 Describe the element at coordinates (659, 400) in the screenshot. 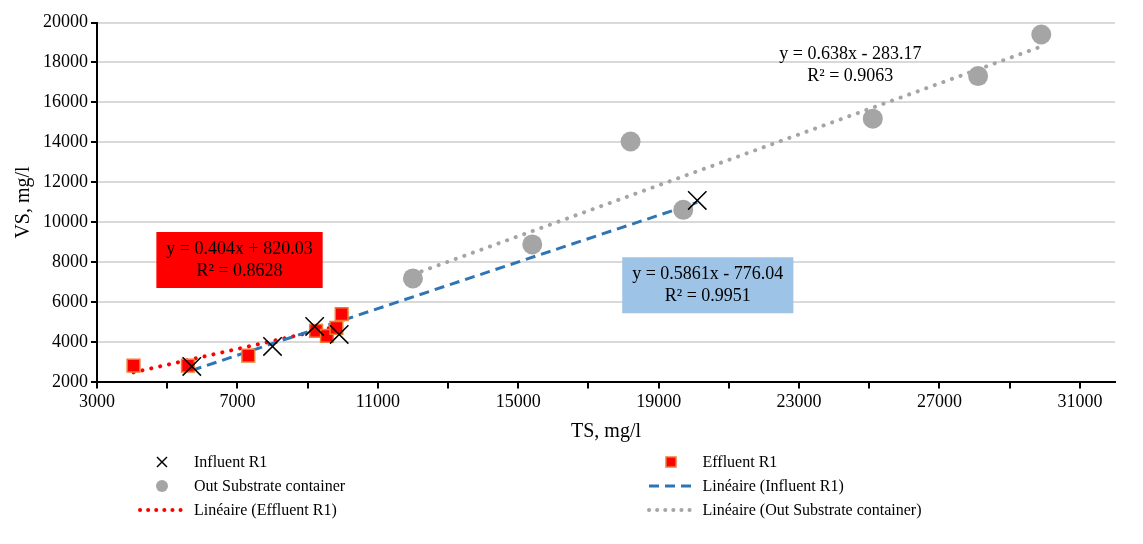

I see `x-tick-label: 19000` at that location.